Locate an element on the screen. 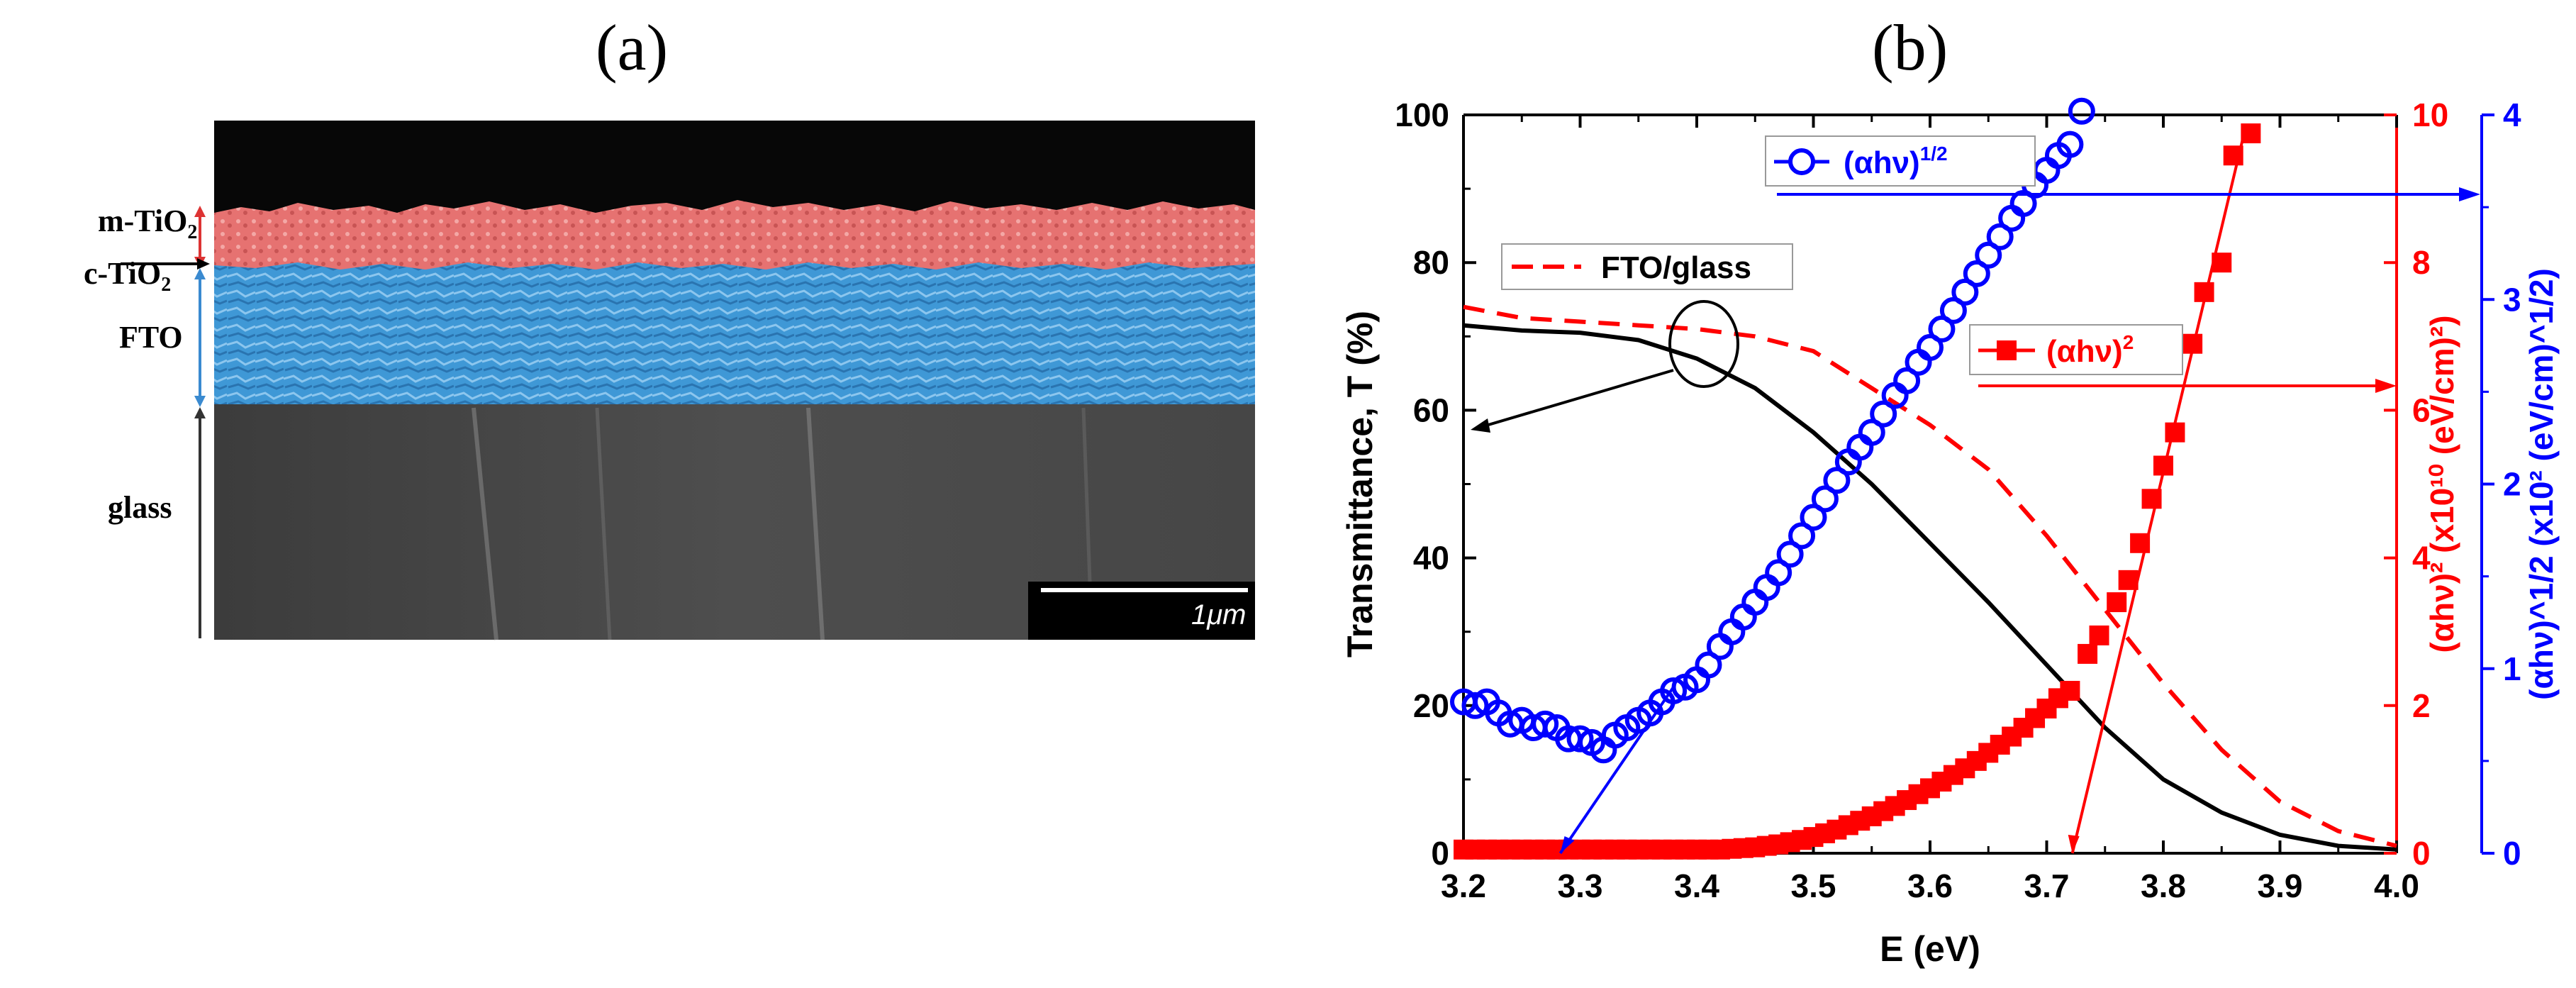 This screenshot has width=2576, height=988. y-left-tick-label: 0 is located at coordinates (1440, 853).